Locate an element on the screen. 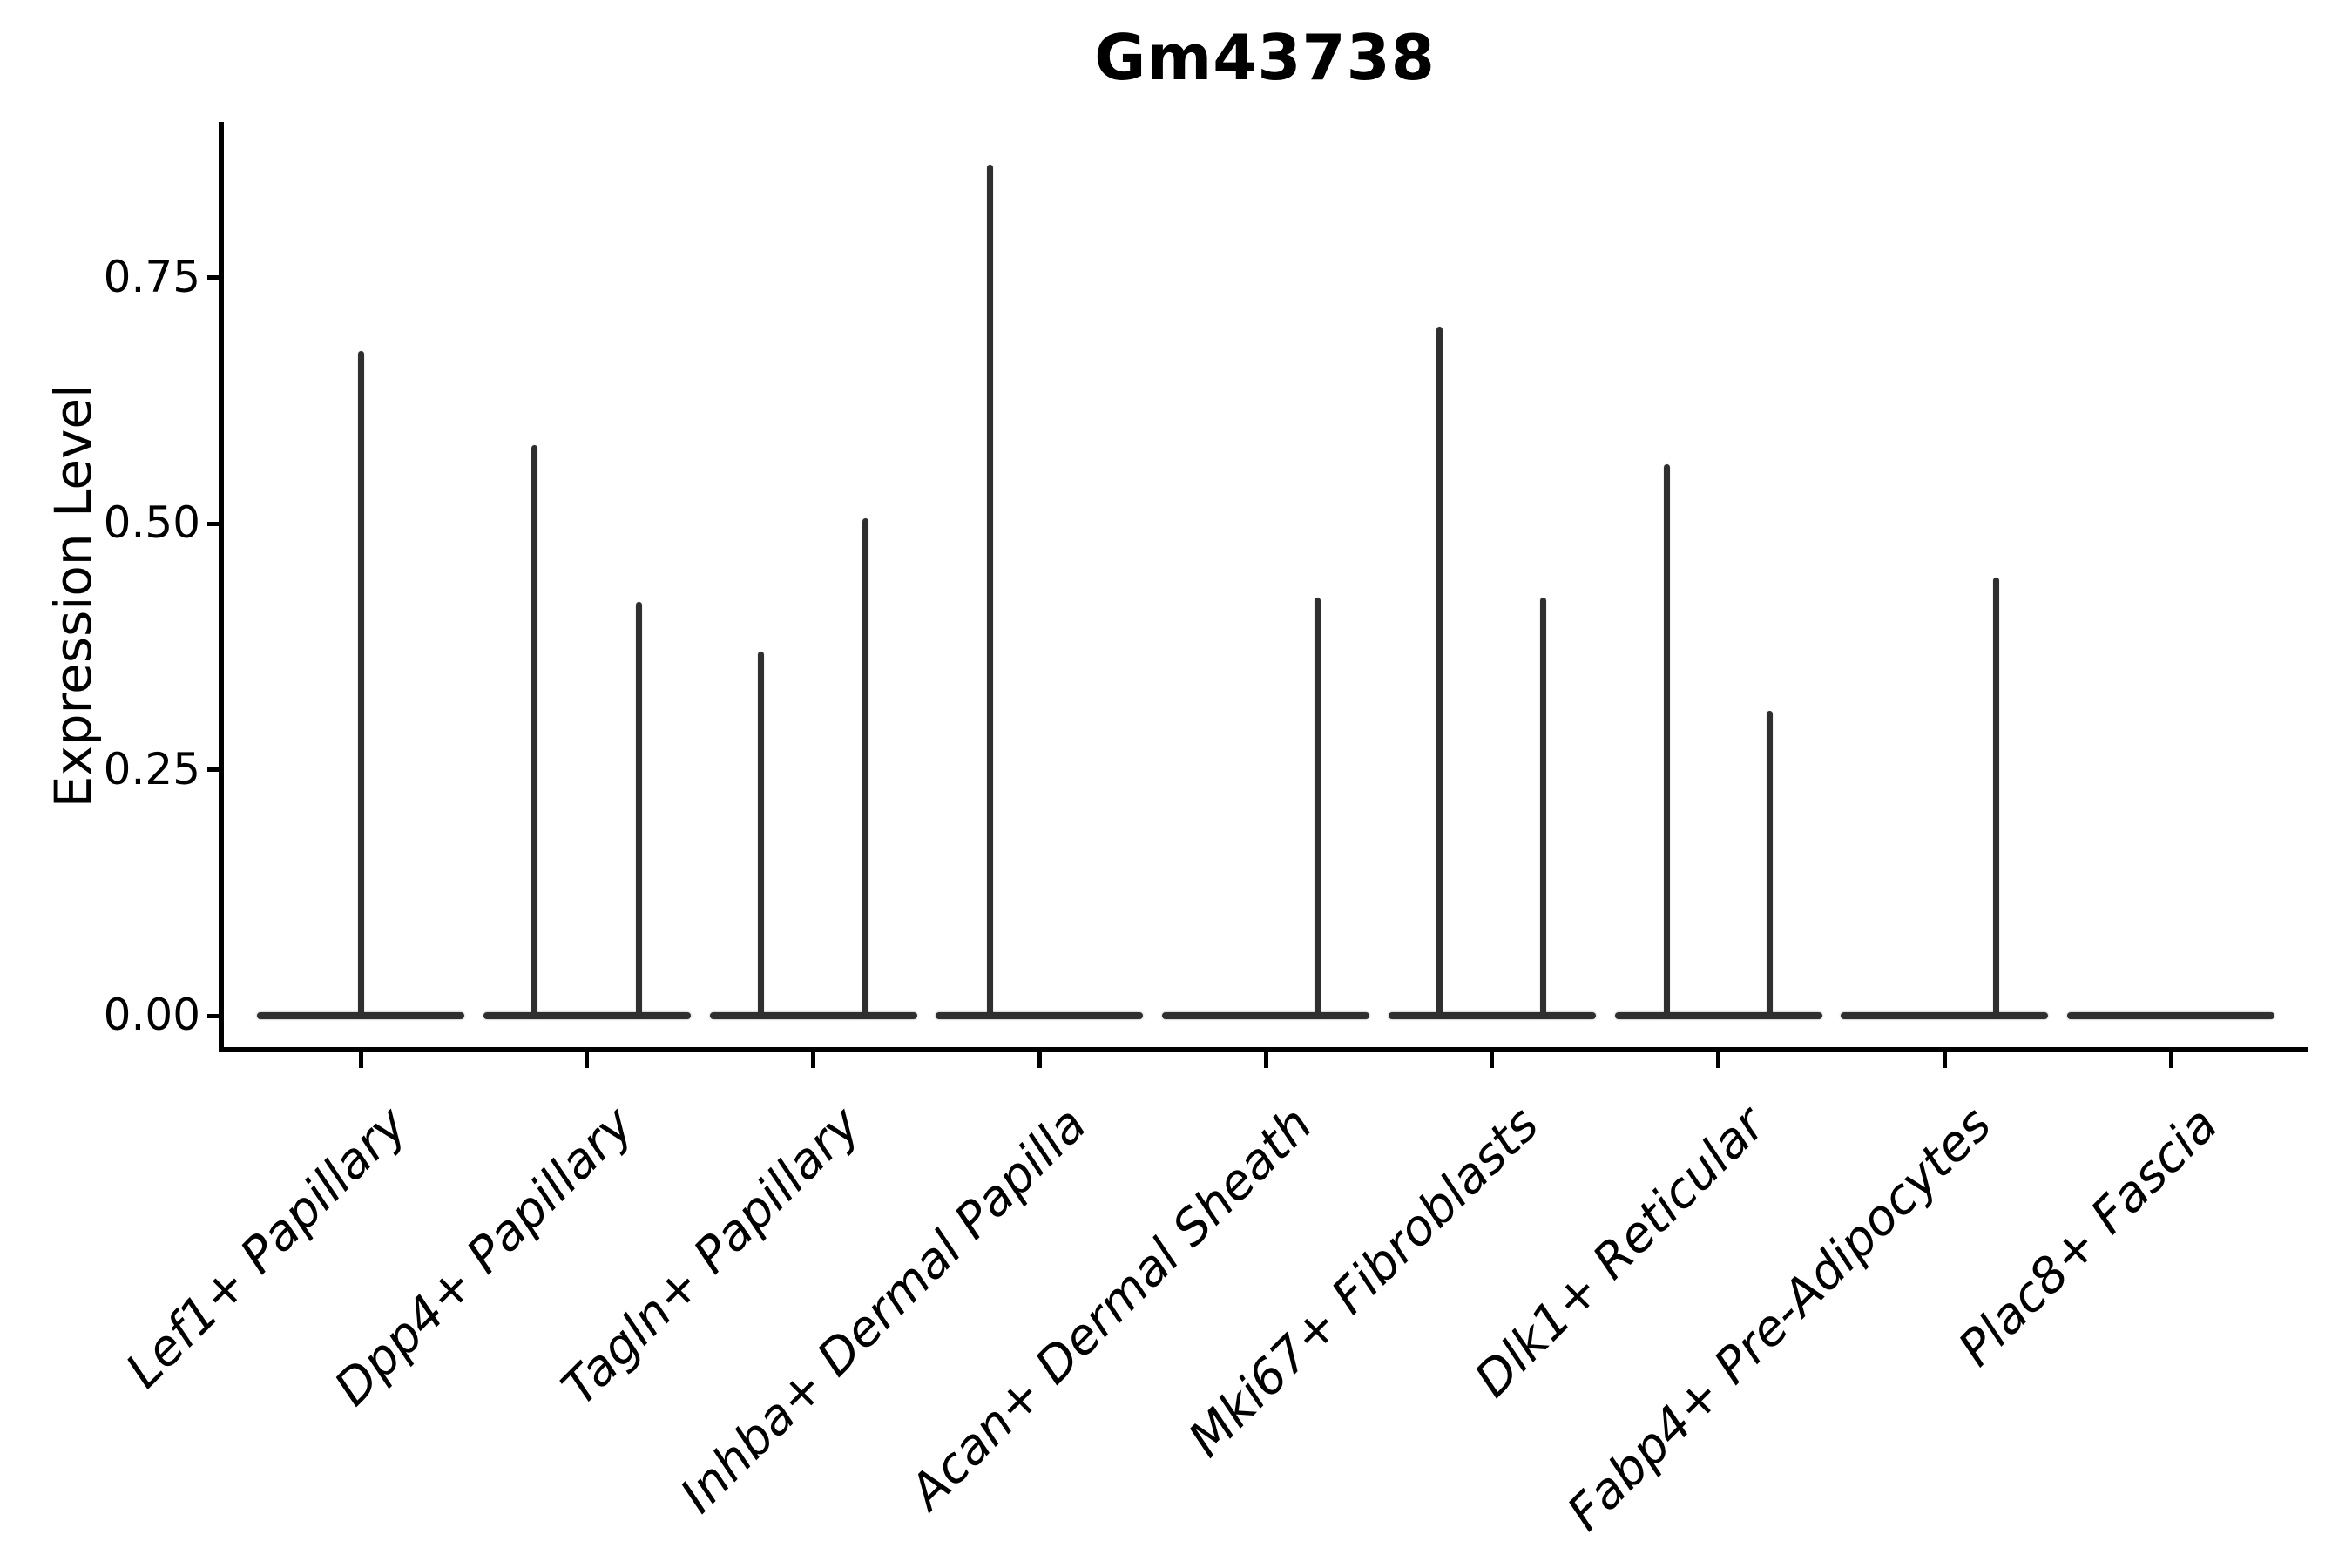  y-tick-label: 0.00 is located at coordinates (151, 1015).